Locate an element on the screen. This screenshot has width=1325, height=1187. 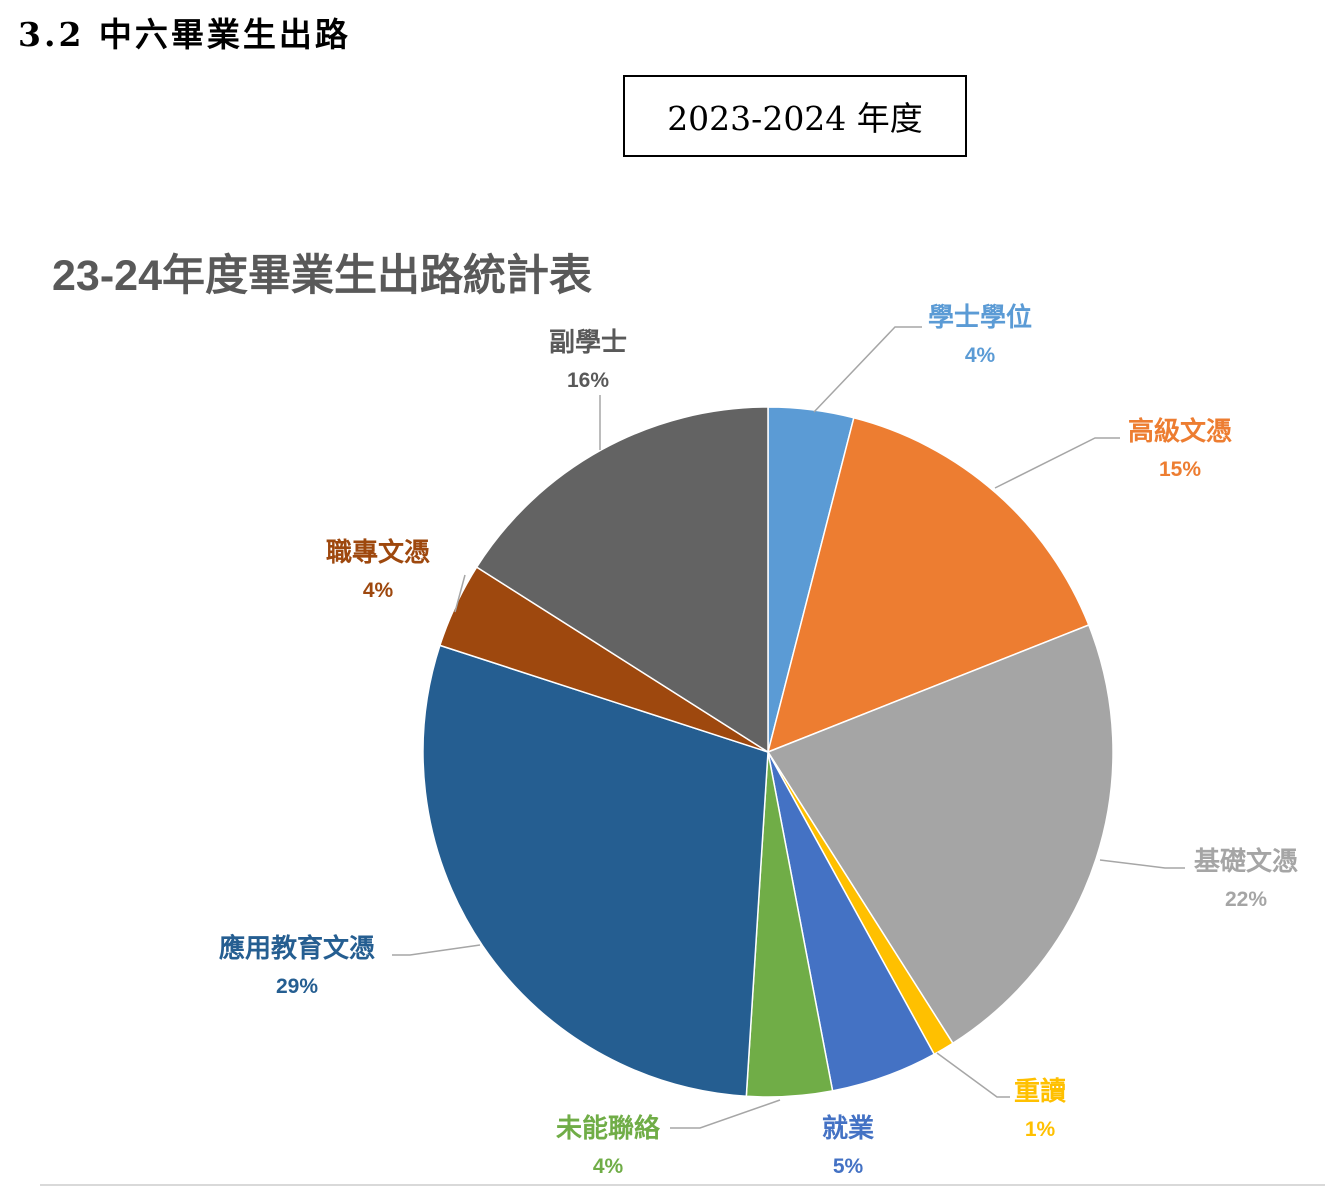
chart-title: 23-24年度畢業生出路統計表 is located at coordinates (322, 276).